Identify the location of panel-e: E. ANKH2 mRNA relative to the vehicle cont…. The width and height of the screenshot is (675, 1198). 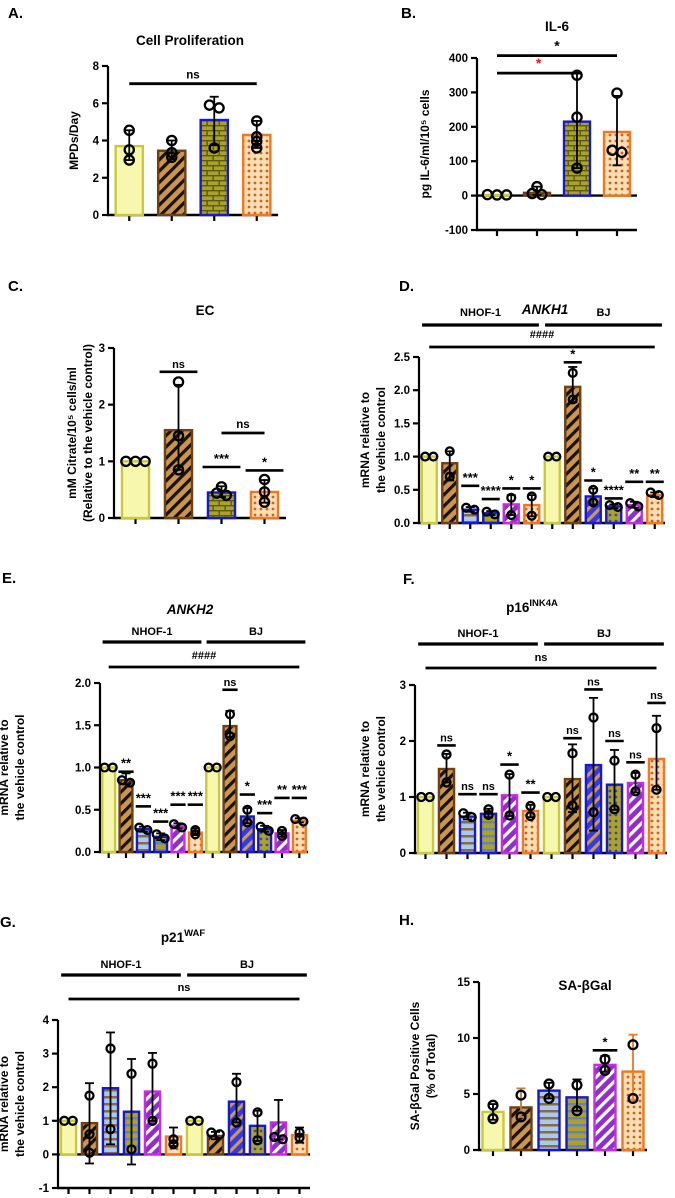
(168, 715).